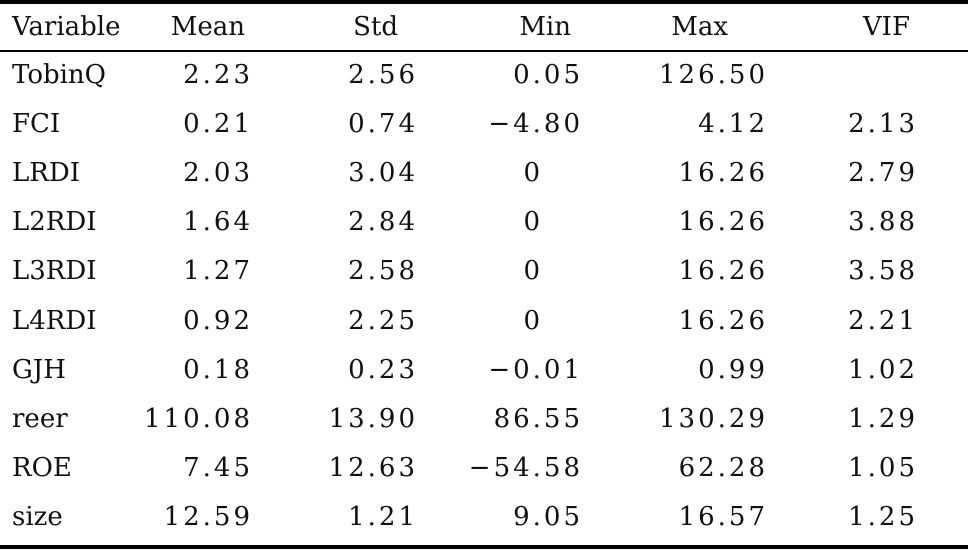 The image size is (968, 551). What do you see at coordinates (484, 320) in the screenshot?
I see `table-row: L4RDI 0.92 2.25 0 16.26 2.21` at bounding box center [484, 320].